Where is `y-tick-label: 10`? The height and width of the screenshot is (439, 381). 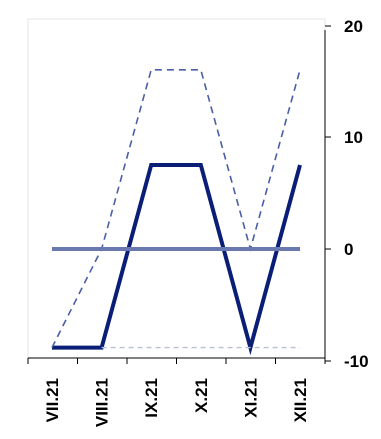 y-tick-label: 10 is located at coordinates (353, 137).